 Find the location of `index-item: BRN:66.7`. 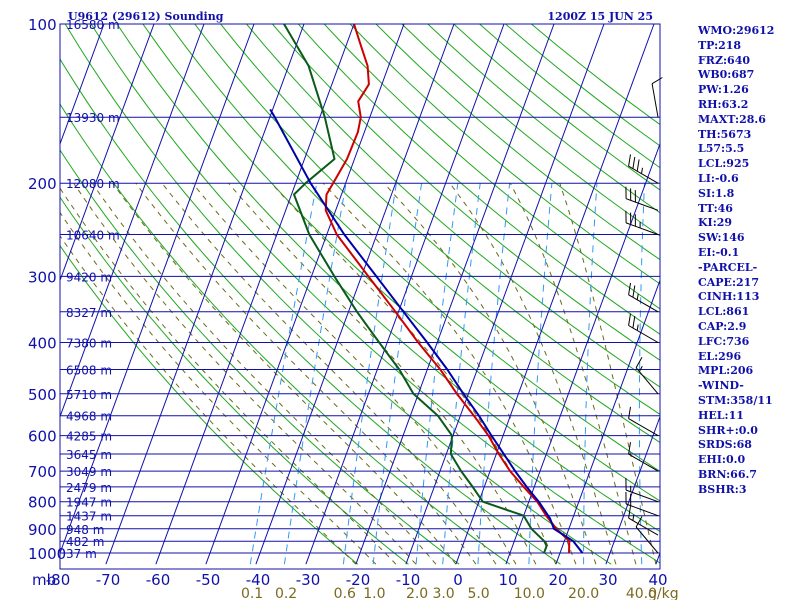

index-item: BRN:66.7 is located at coordinates (727, 474).